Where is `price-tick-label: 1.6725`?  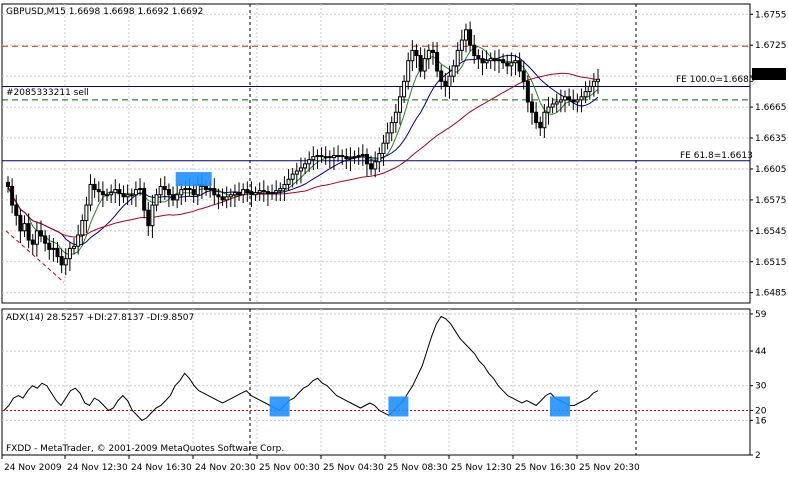 price-tick-label: 1.6725 is located at coordinates (771, 46).